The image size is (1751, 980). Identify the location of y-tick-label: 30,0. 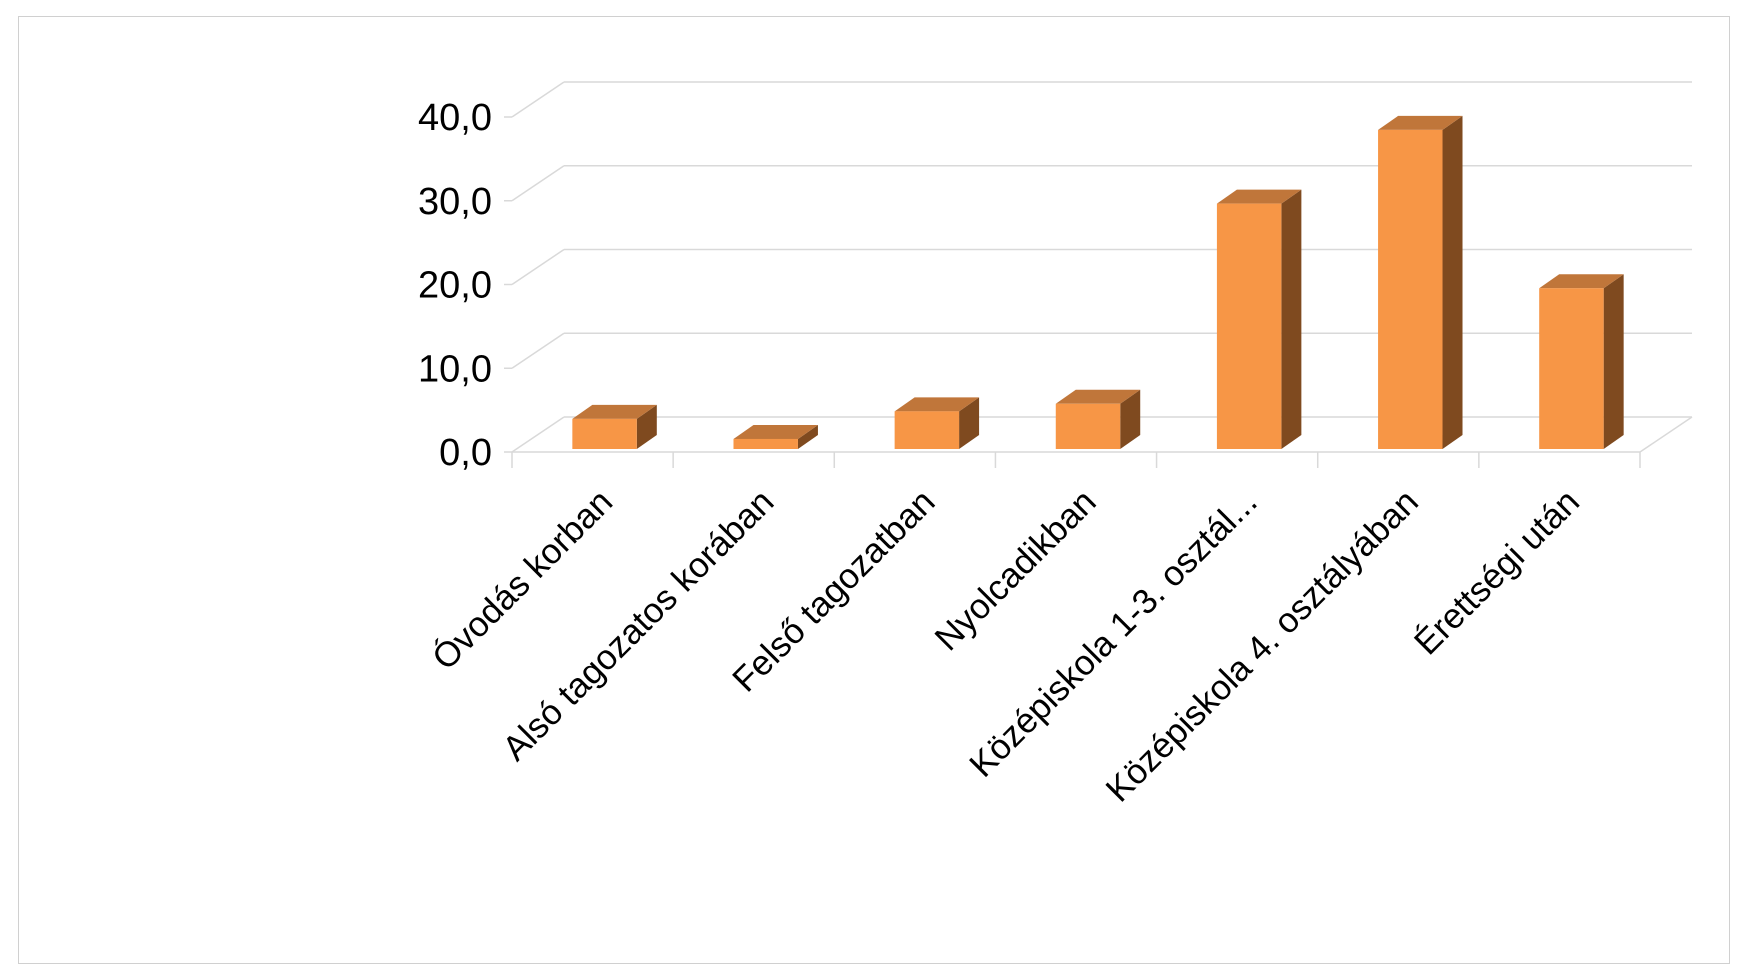
(455, 202).